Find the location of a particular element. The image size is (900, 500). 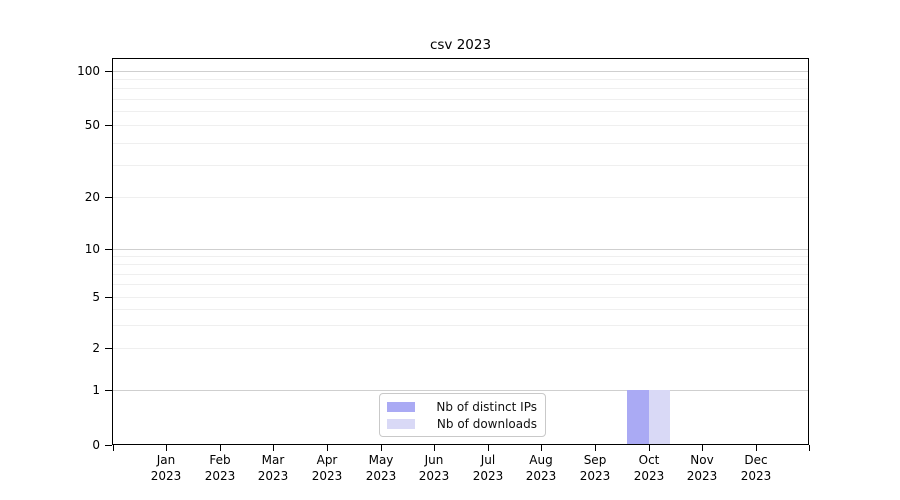

x-tick-right-edge is located at coordinates (809, 448).